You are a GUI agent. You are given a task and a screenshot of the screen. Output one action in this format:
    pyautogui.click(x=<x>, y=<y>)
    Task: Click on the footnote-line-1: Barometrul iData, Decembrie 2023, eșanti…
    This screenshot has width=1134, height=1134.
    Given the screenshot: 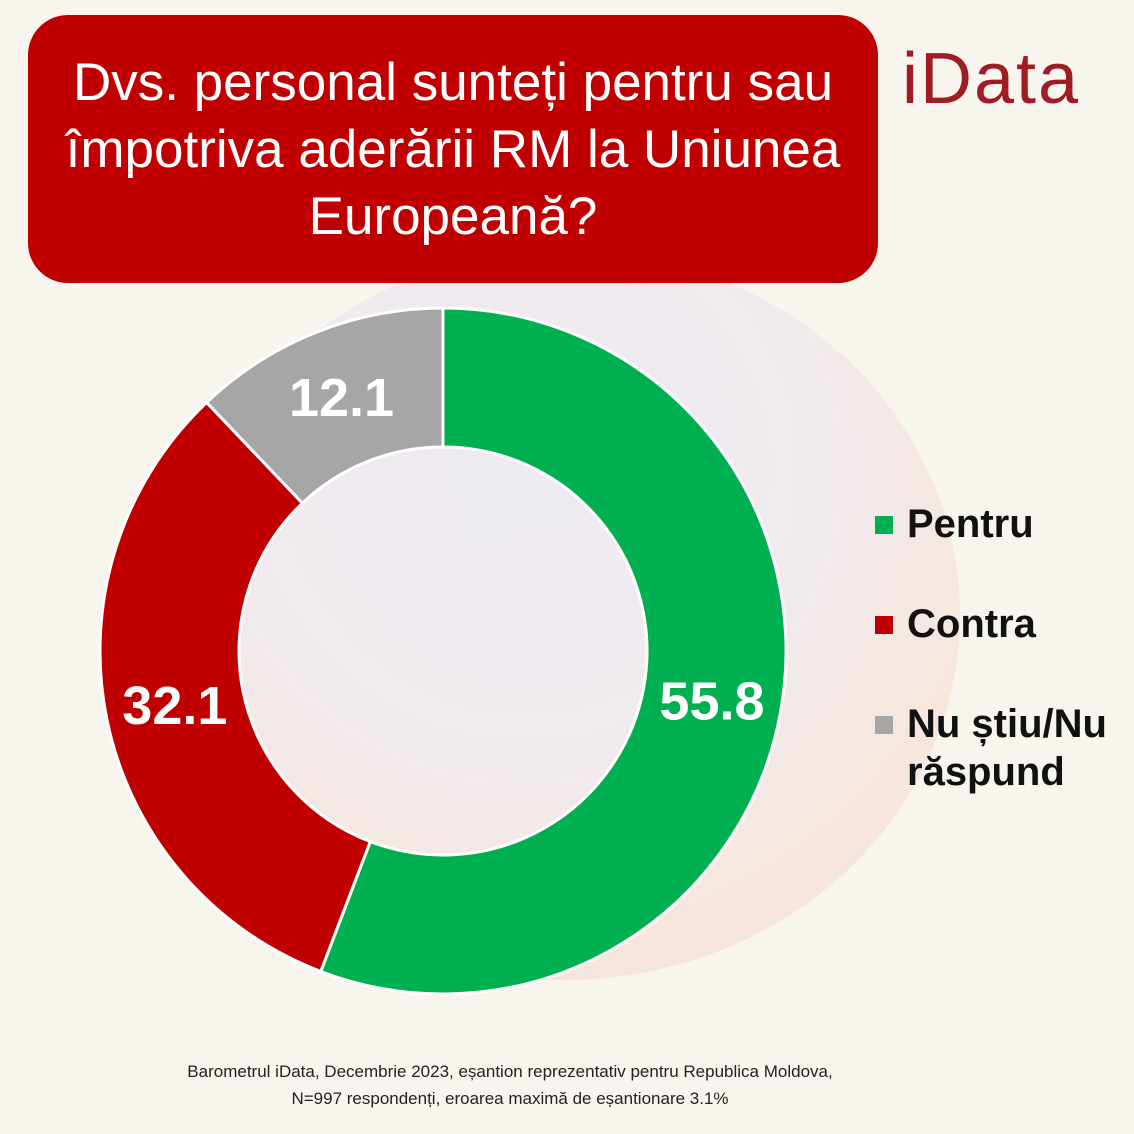 What is the action you would take?
    pyautogui.click(x=510, y=1071)
    